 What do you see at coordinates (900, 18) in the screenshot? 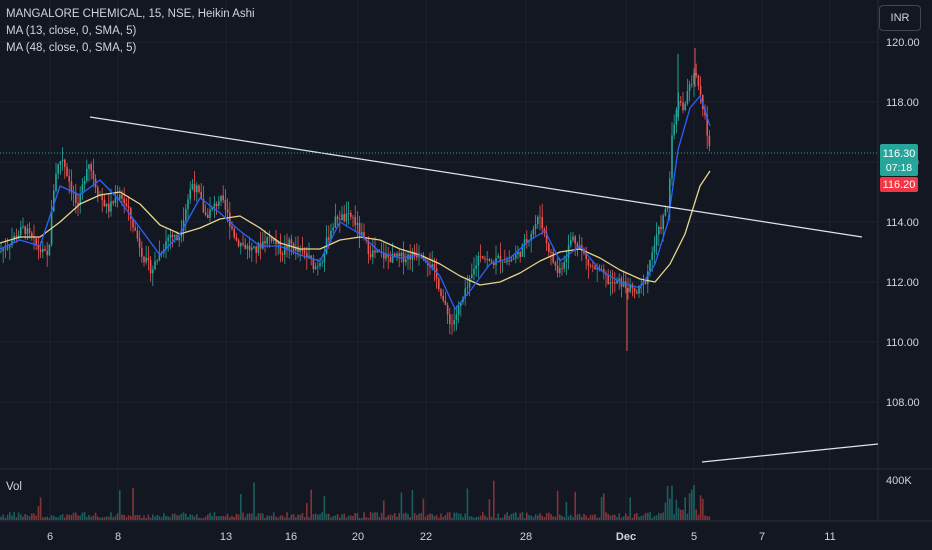
I see `currency-button: INR` at bounding box center [900, 18].